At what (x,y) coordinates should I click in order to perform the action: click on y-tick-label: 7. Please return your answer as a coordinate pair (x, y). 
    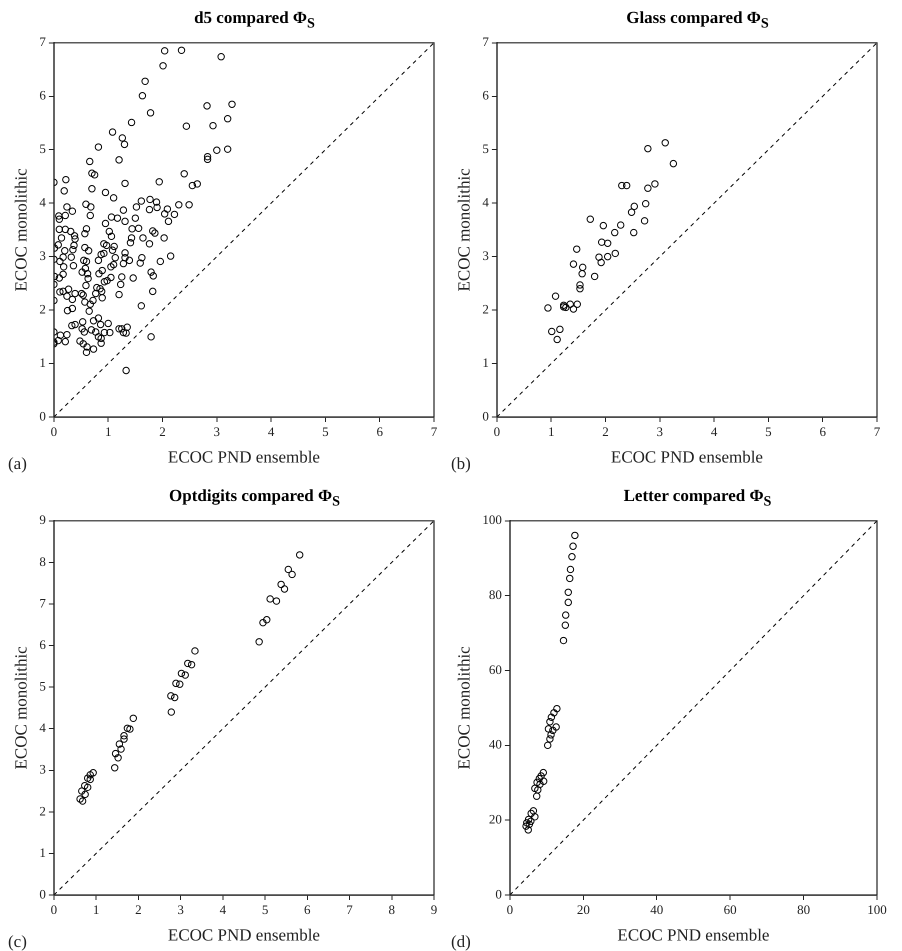
    Looking at the image, I should click on (486, 42).